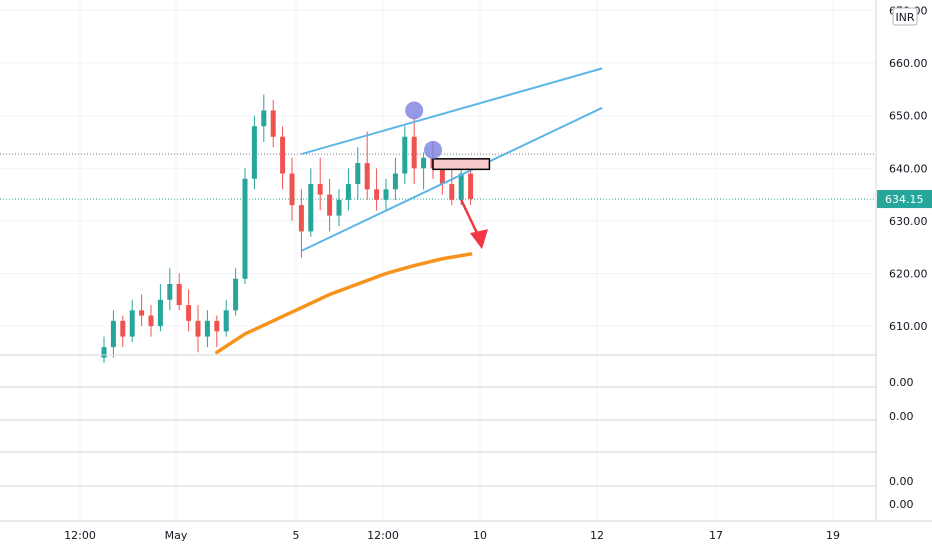 Image resolution: width=932 pixels, height=550 pixels. What do you see at coordinates (296, 535) in the screenshot?
I see `x-tick-label: 5` at bounding box center [296, 535].